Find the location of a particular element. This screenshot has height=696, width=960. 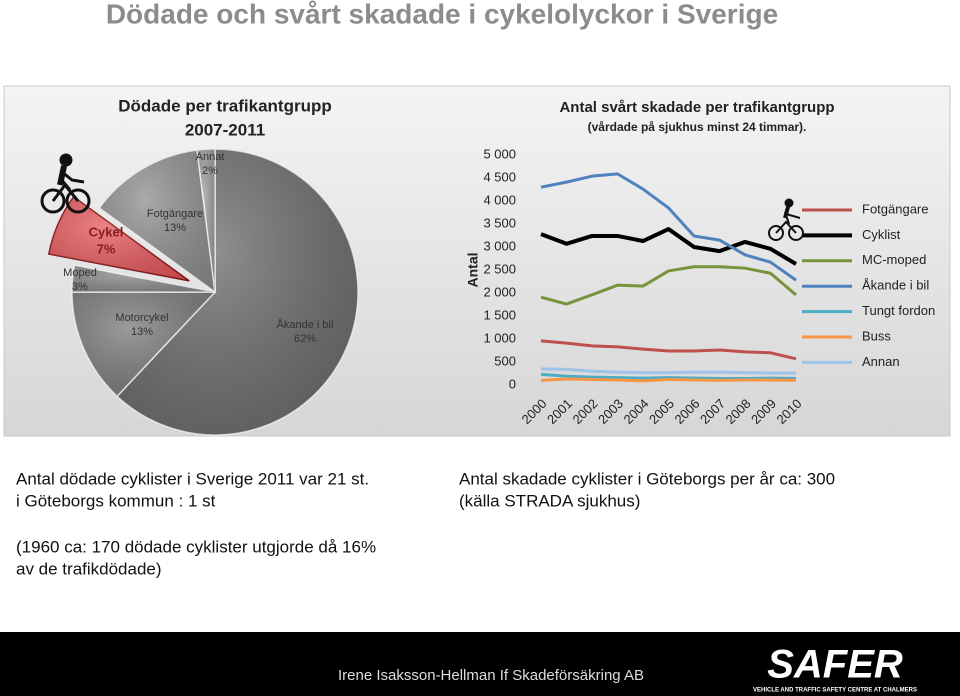

footer-logo: SAFER is located at coordinates (835, 665).